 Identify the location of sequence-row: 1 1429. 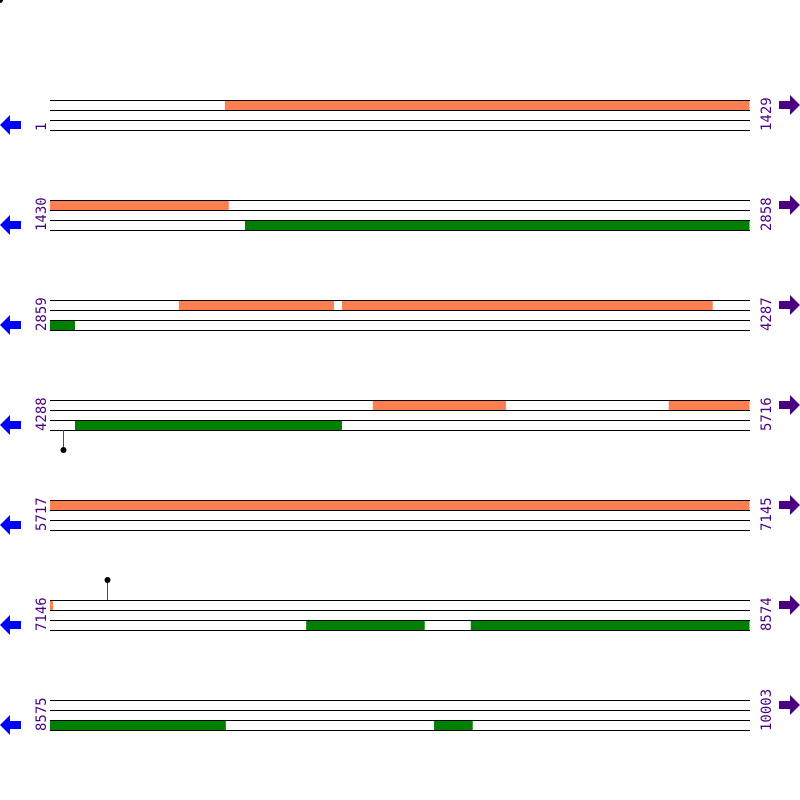
(400, 115).